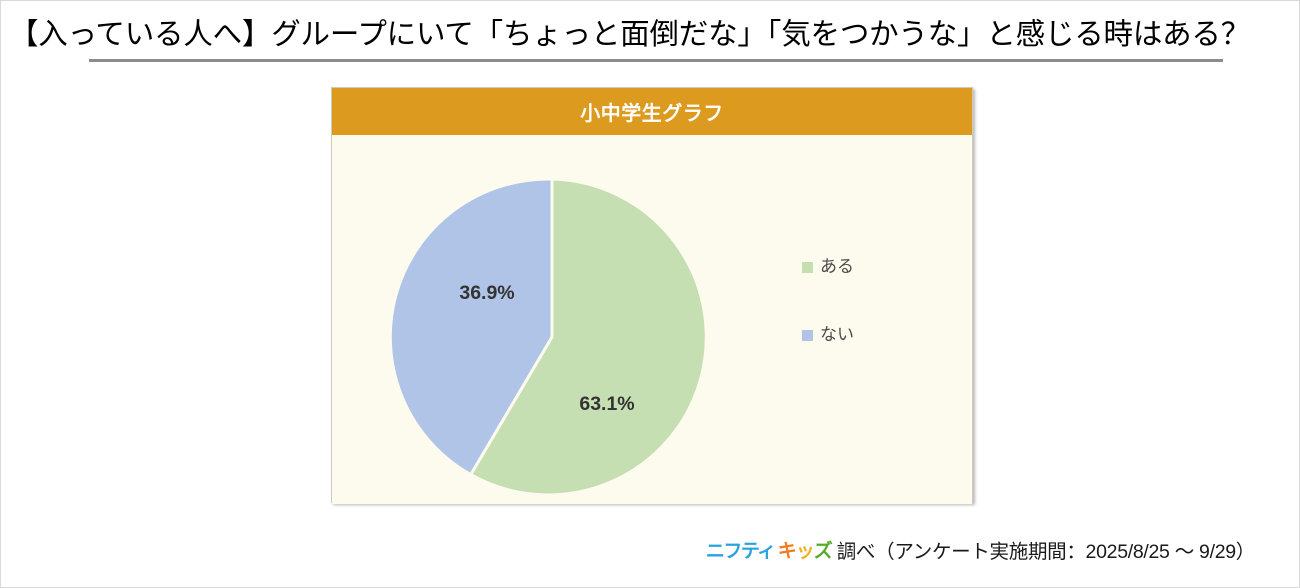 Image resolution: width=1300 pixels, height=588 pixels. I want to click on pie-label-aru: 63.1%, so click(606, 404).